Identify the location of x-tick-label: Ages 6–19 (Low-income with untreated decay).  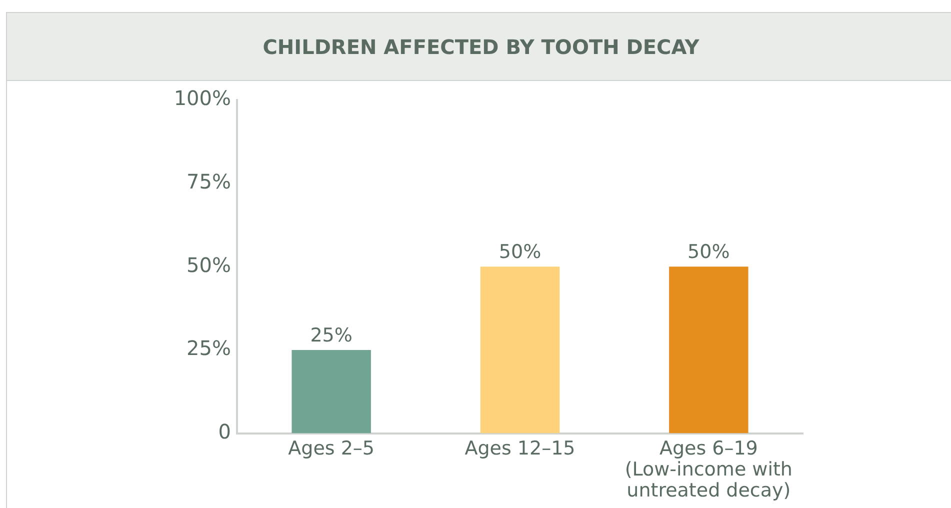
(708, 470).